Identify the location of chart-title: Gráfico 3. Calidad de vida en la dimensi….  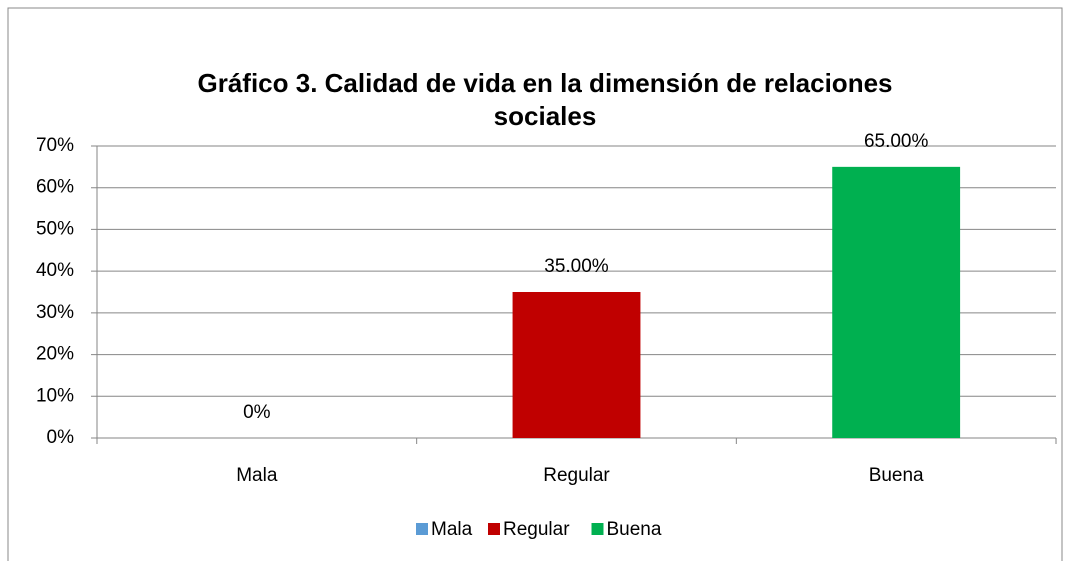
(544, 83).